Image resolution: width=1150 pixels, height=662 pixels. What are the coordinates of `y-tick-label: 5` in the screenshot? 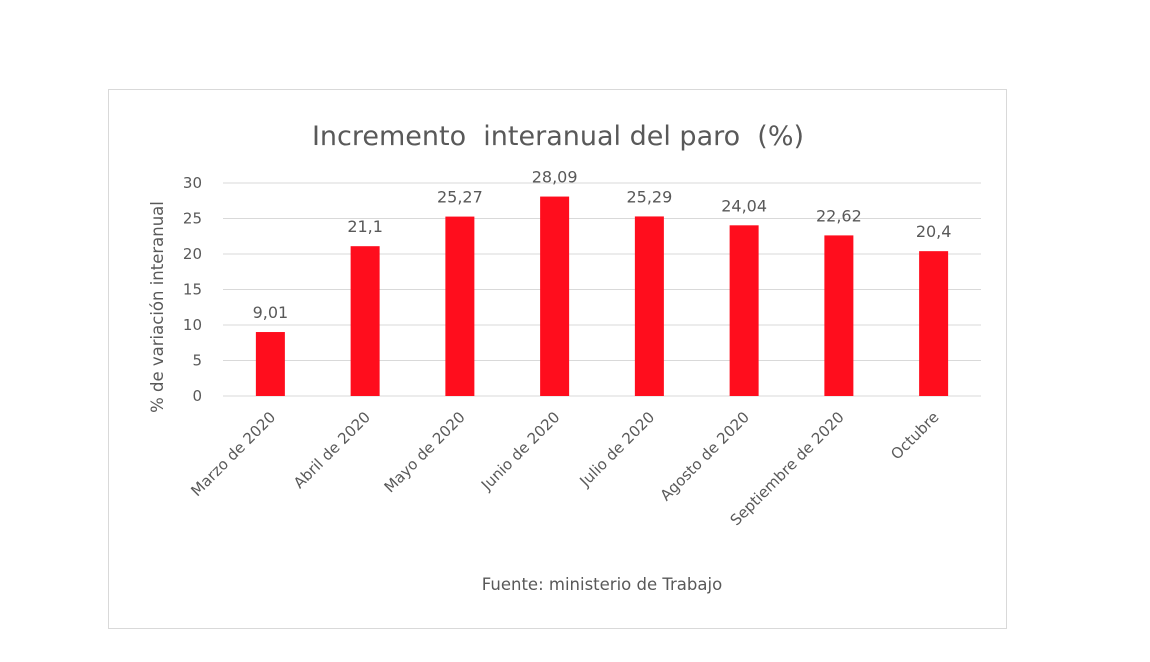 It's located at (197, 361).